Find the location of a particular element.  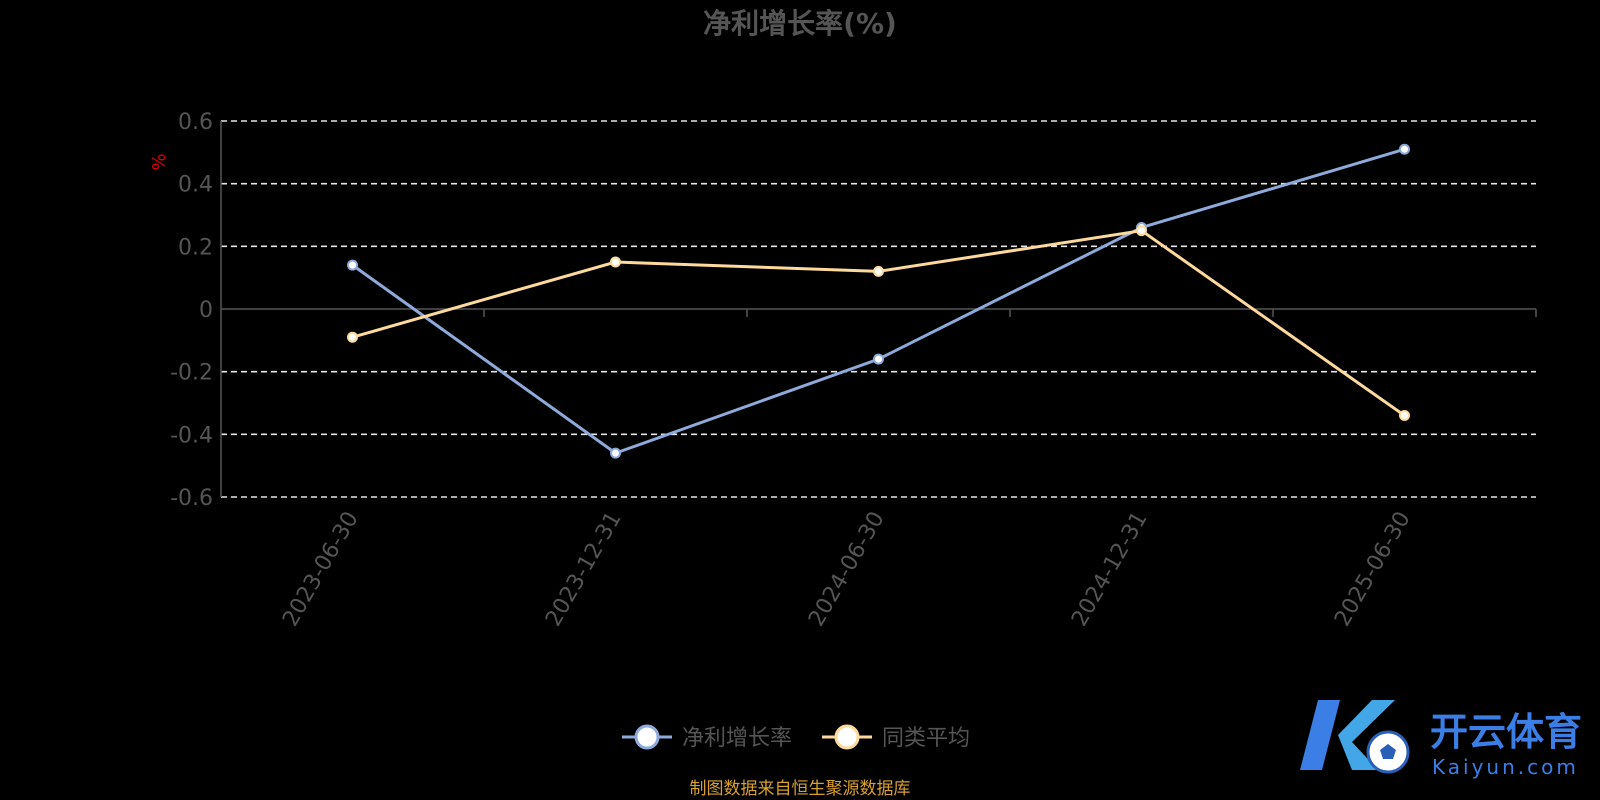

y-tick-label: -0.6 is located at coordinates (191, 498).